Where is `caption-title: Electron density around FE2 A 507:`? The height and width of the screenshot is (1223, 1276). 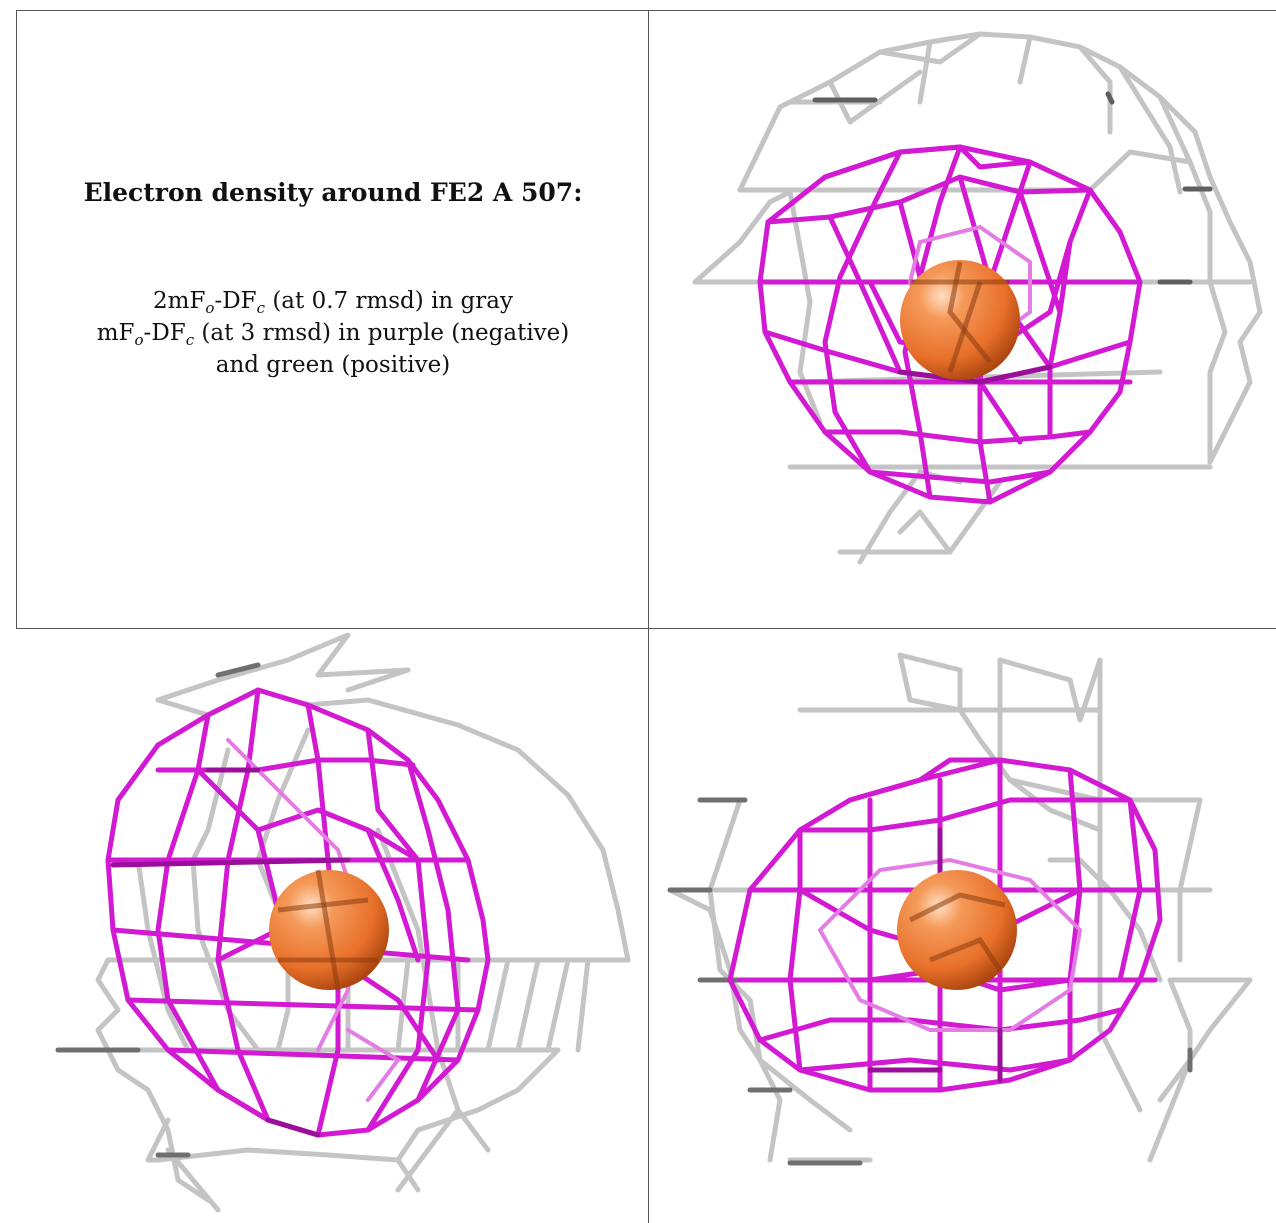 caption-title: Electron density around FE2 A 507: is located at coordinates (333, 192).